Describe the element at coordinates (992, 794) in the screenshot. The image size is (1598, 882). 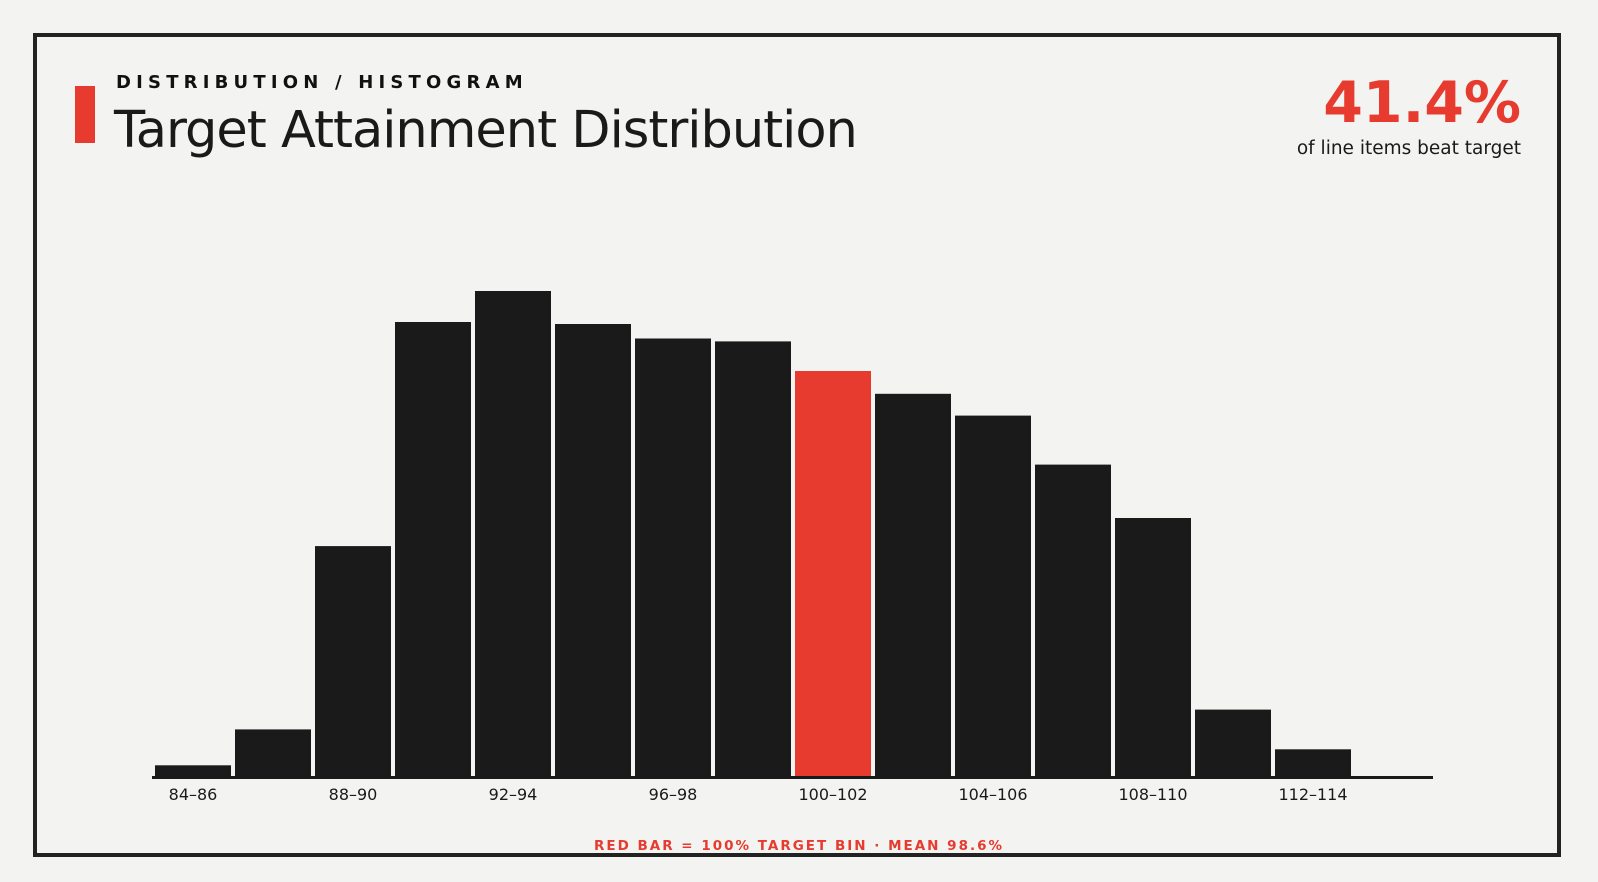
I see `tick-label-104–106: 104–106` at that location.